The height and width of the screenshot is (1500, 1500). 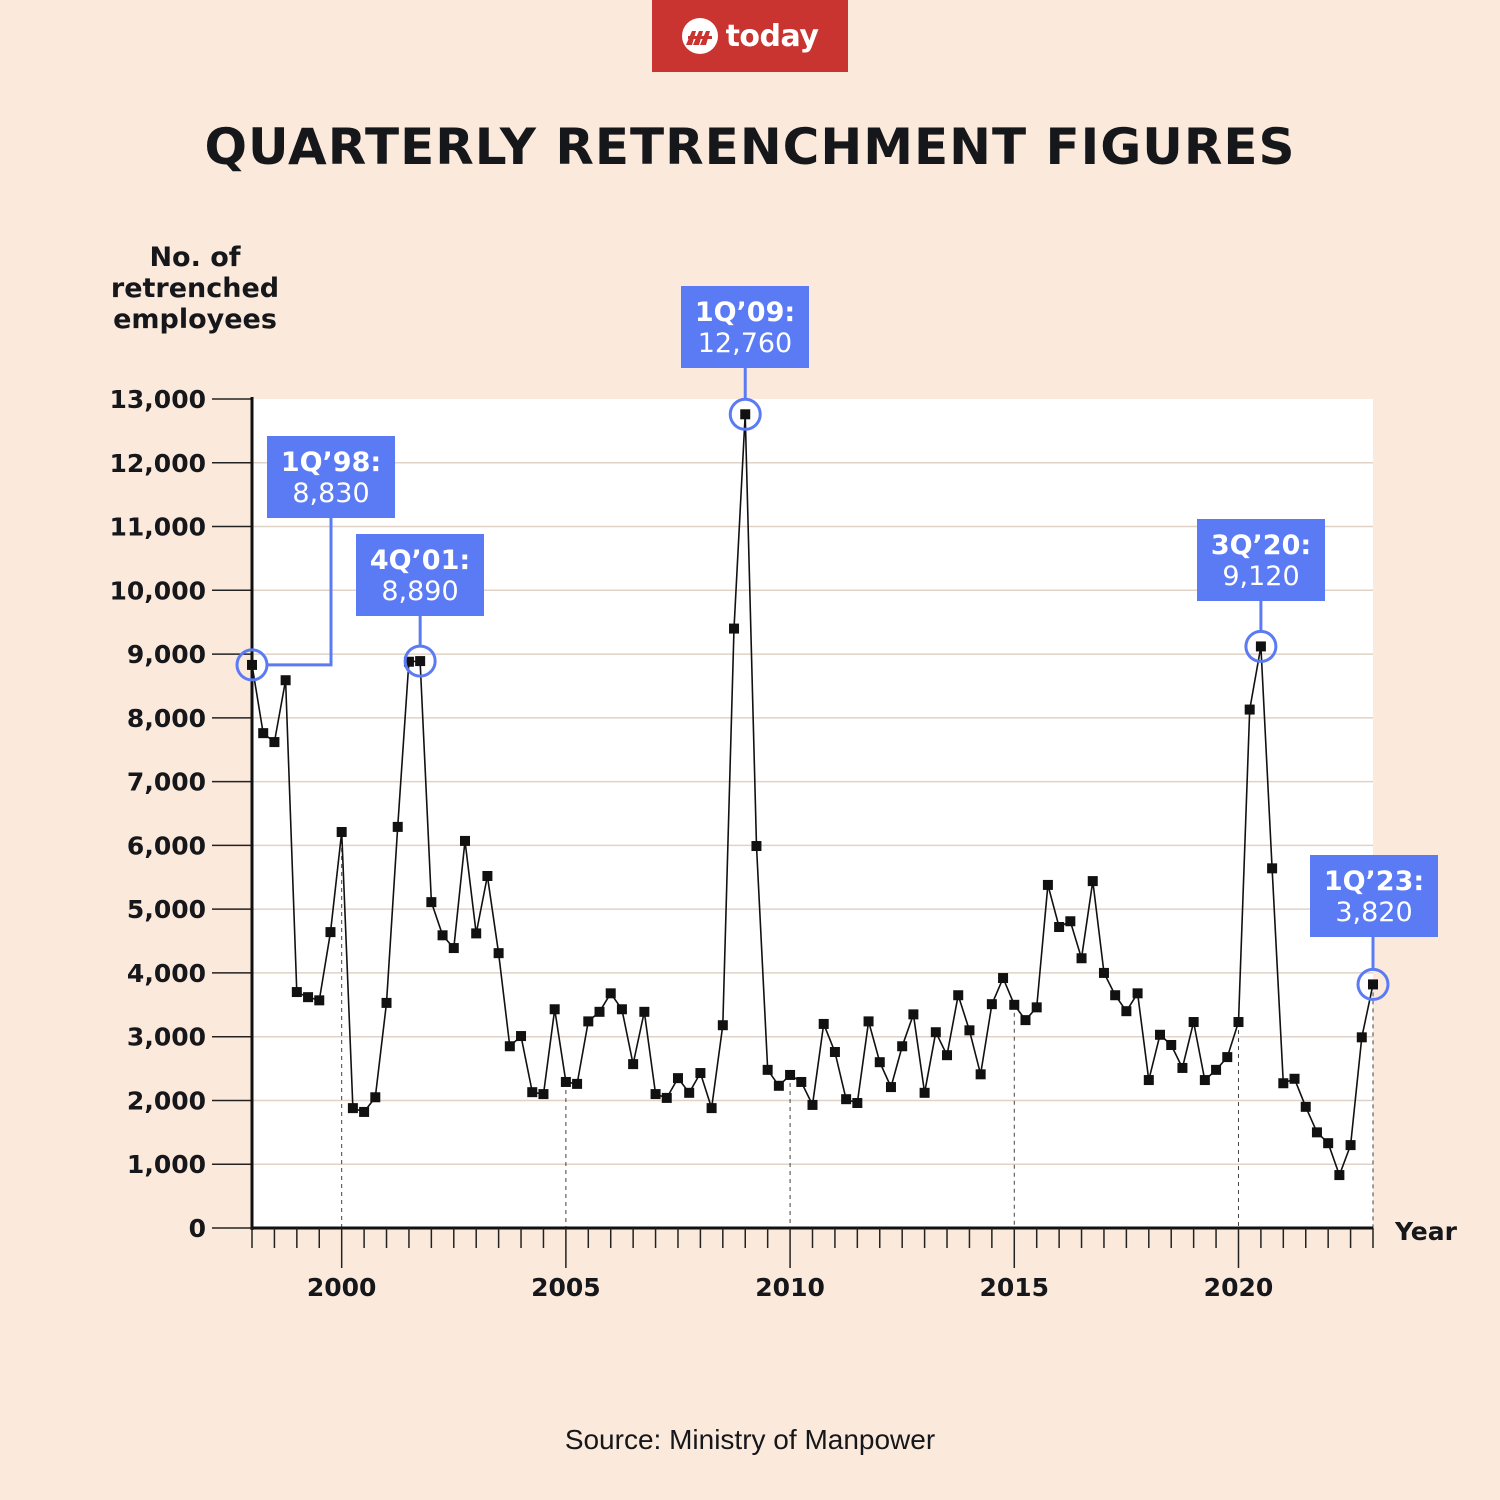 What do you see at coordinates (166, 654) in the screenshot?
I see `y-tick-label: 9,000` at bounding box center [166, 654].